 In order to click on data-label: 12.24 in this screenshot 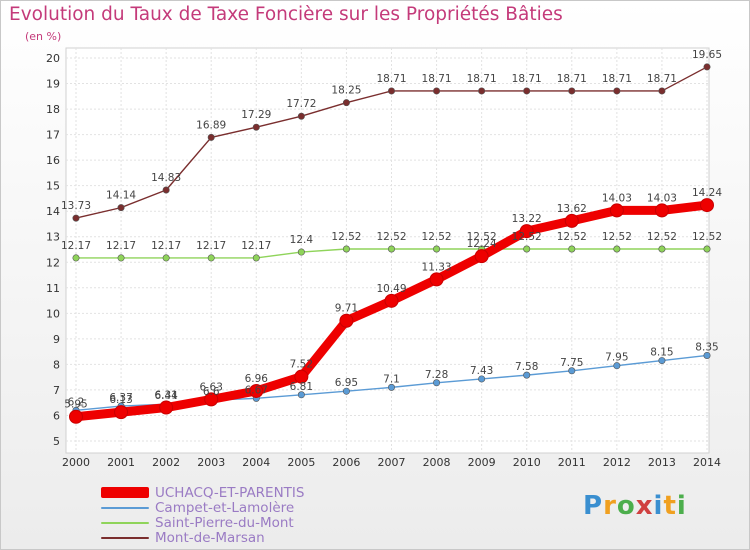, I will do `click(482, 244)`.